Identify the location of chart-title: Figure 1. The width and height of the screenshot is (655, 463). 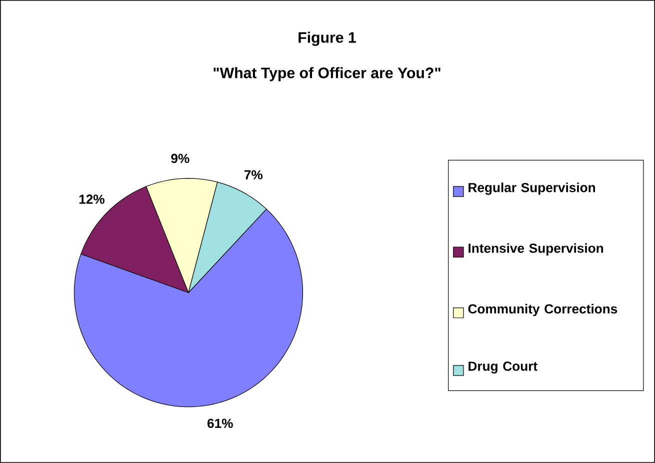
(327, 39).